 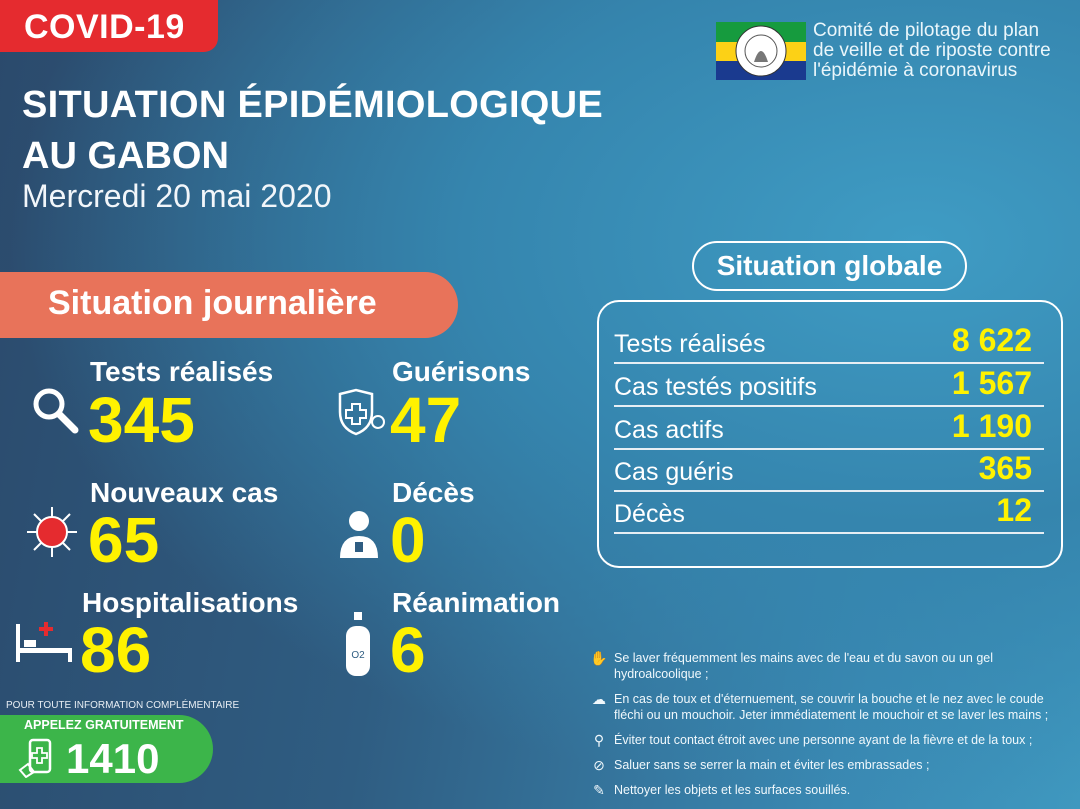 What do you see at coordinates (182, 371) in the screenshot?
I see `stat-label-tests: Tests réalisés` at bounding box center [182, 371].